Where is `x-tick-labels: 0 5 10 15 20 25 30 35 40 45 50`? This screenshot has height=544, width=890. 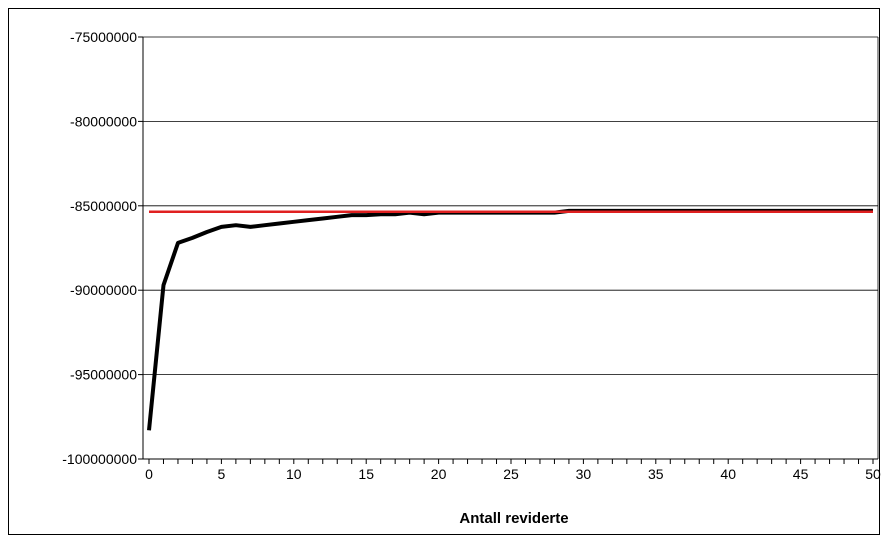 x-tick-labels: 0 5 10 15 20 25 30 35 40 45 50 is located at coordinates (513, 474).